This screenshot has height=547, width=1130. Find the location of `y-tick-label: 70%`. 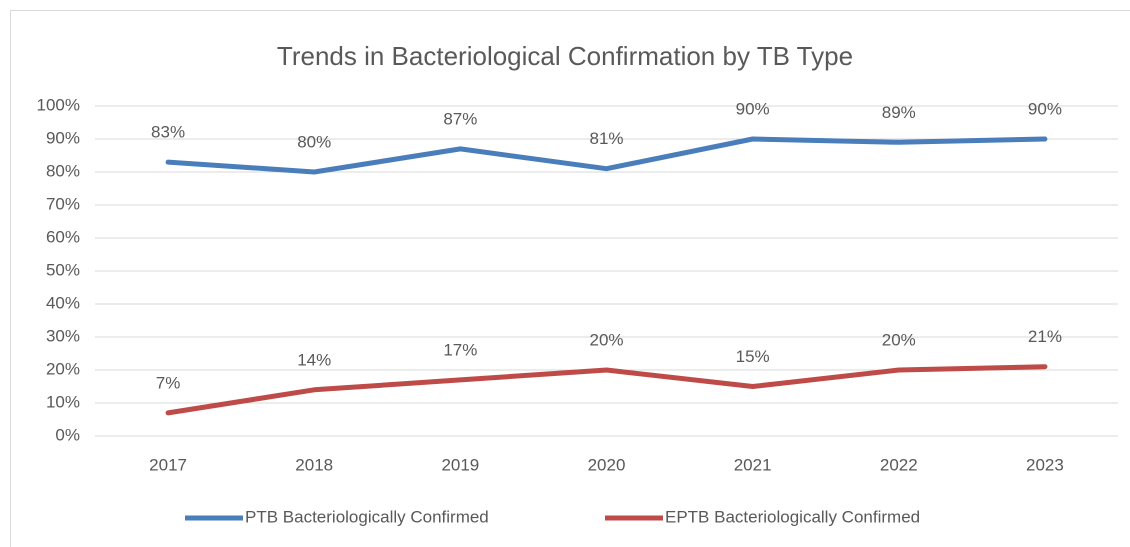

y-tick-label: 70% is located at coordinates (63, 203).